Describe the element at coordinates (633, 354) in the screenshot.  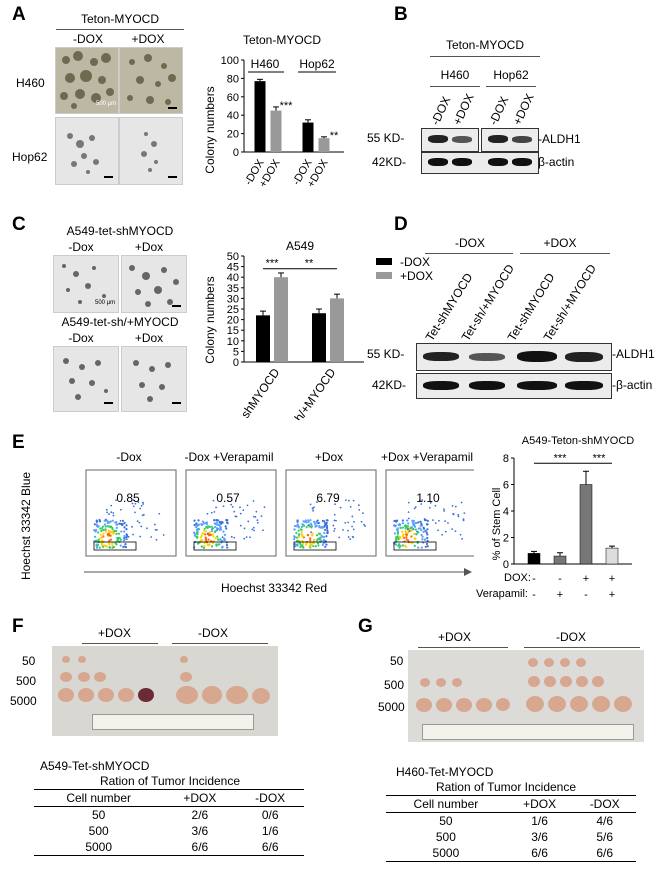
I see `panel-d-prot1: -ALDH1` at that location.